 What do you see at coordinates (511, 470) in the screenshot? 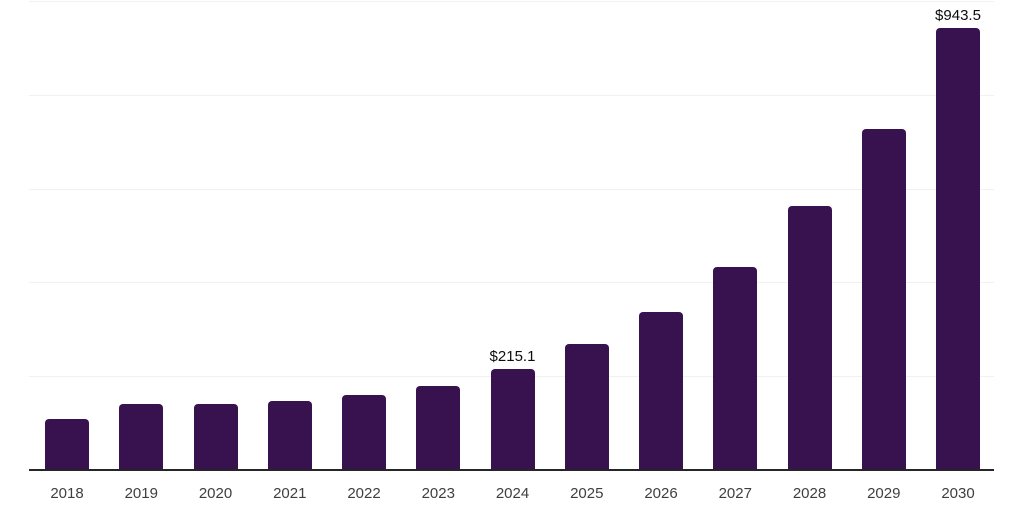
I see `x-axis-line` at bounding box center [511, 470].